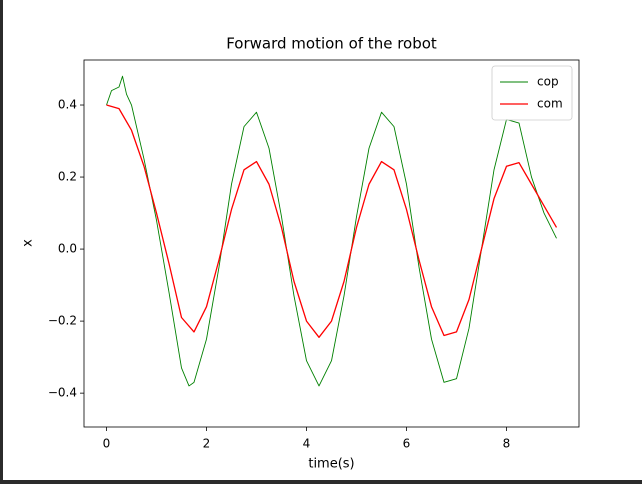 The width and height of the screenshot is (642, 484). Describe the element at coordinates (62, 393) in the screenshot. I see `y-tick-label: −0.4` at that location.